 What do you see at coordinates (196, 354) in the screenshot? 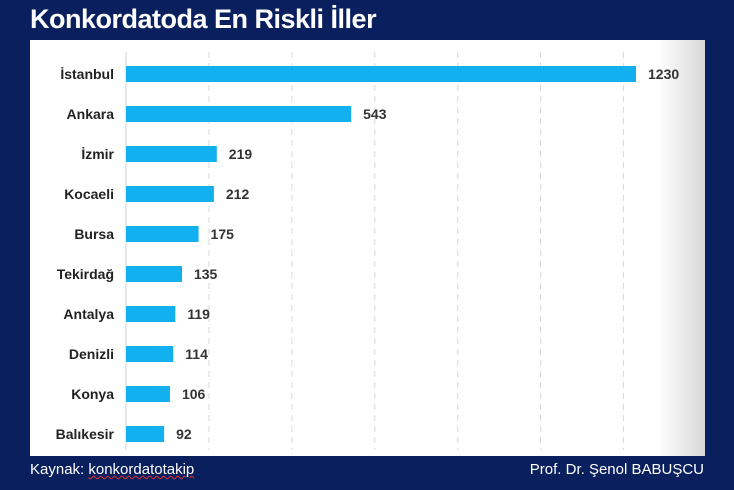
I see `data-label: 114` at bounding box center [196, 354].